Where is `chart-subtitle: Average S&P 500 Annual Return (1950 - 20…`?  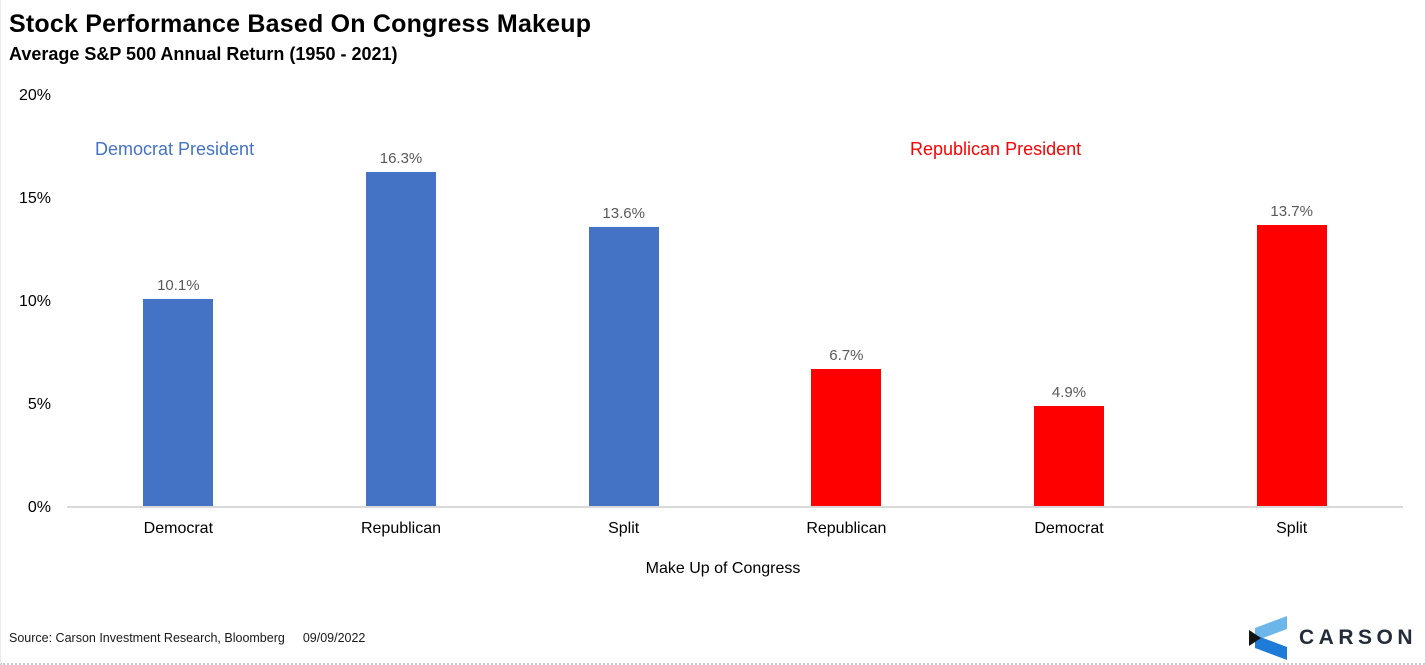 chart-subtitle: Average S&P 500 Annual Return (1950 - 20… is located at coordinates (203, 54).